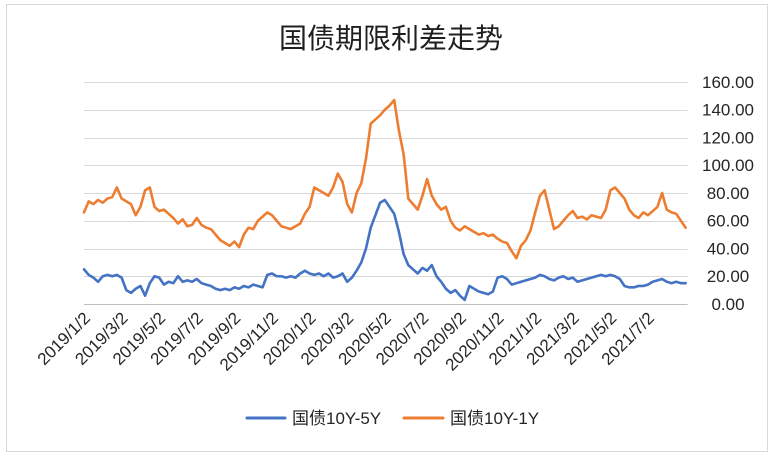 This screenshot has height=461, width=774. Describe the element at coordinates (391, 38) in the screenshot. I see `chart-title: 国债期限利差走势` at that location.